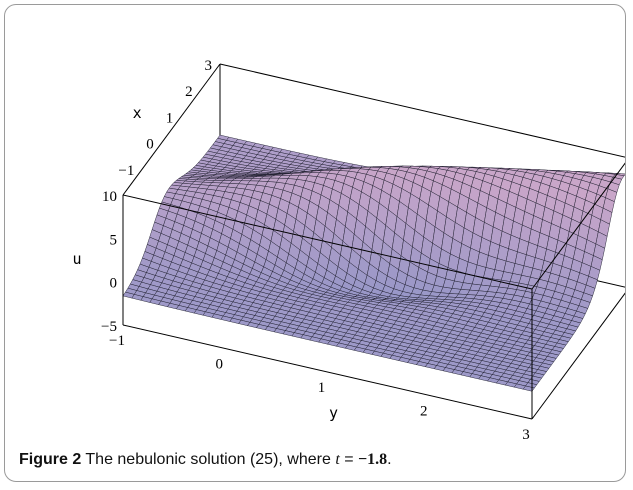 The width and height of the screenshot is (633, 490). Describe the element at coordinates (76, 259) in the screenshot. I see `z-axis-label: u` at that location.